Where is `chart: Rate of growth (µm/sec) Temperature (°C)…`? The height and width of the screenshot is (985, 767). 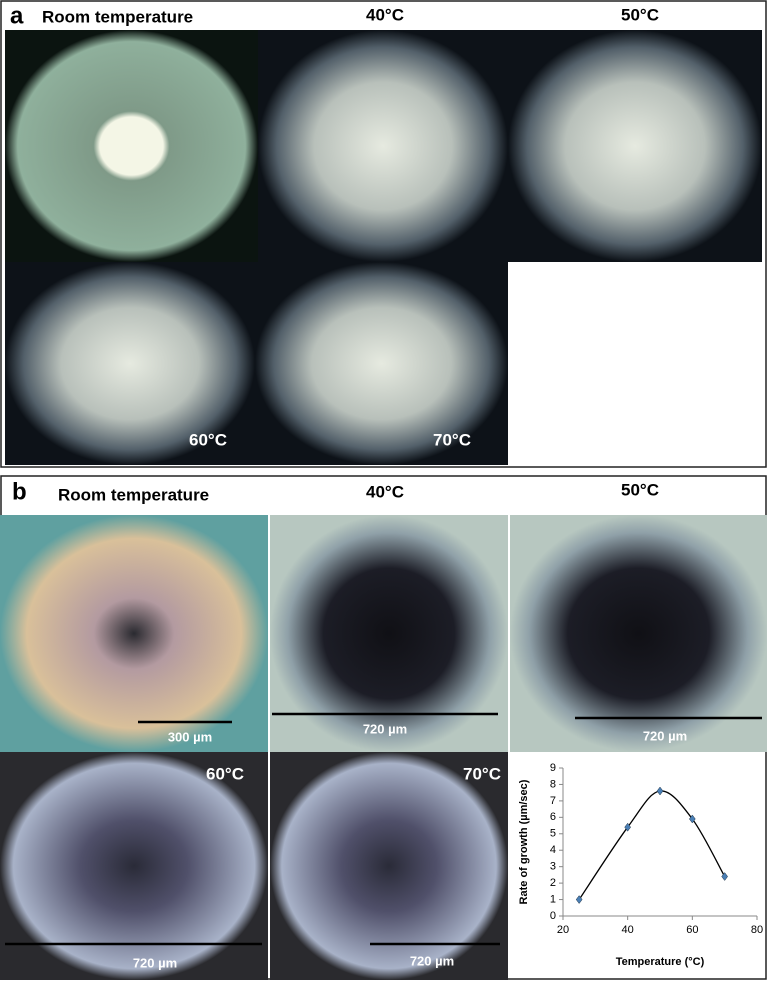 chart: Rate of growth (µm/sec) Temperature (°C)… is located at coordinates (640, 865).